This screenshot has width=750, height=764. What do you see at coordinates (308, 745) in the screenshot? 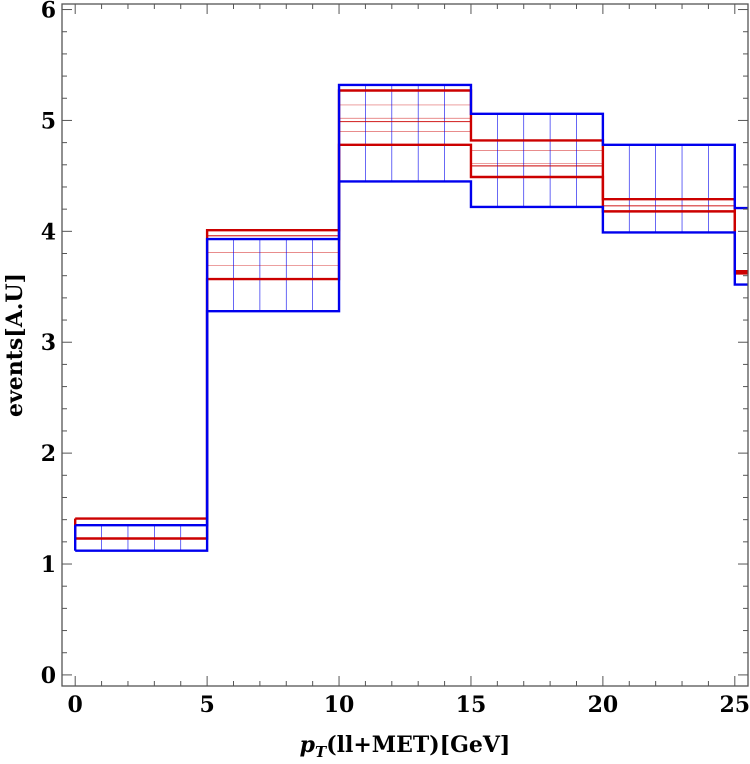
I see `x-axis-title-var: p` at bounding box center [308, 745].